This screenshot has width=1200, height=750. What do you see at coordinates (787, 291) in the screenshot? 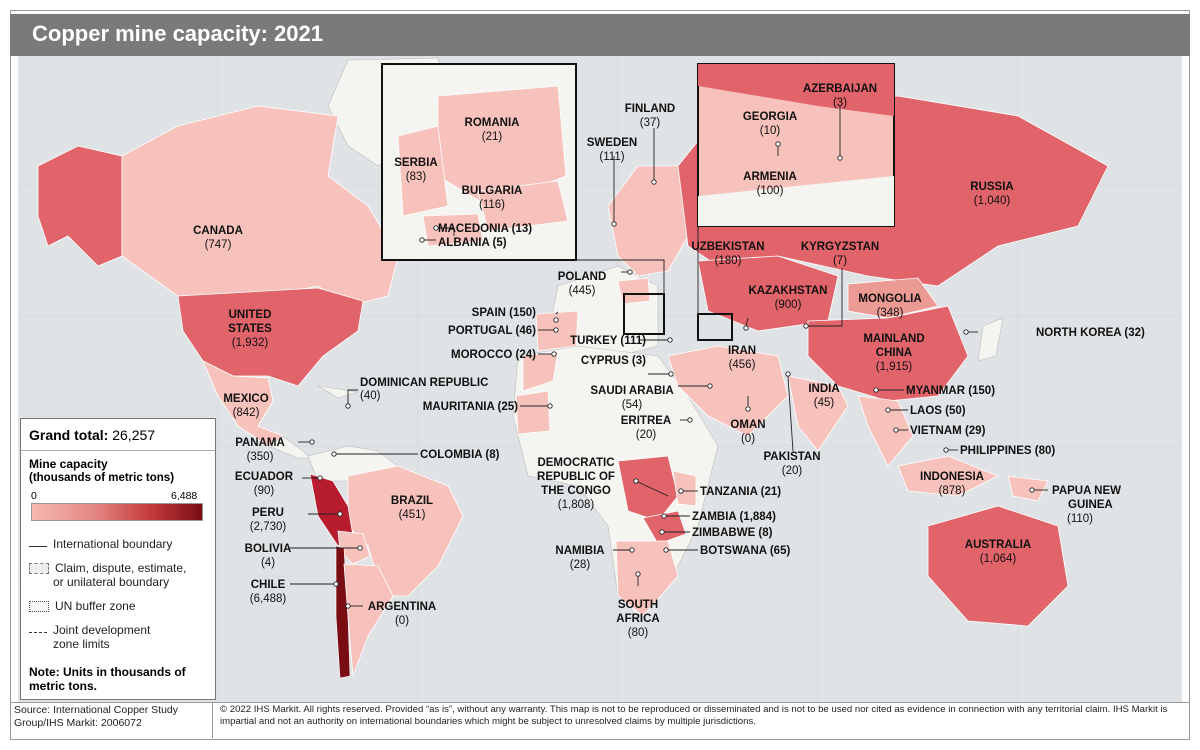
I see `label-kazakhstan: KAZAKHSTAN` at bounding box center [787, 291].